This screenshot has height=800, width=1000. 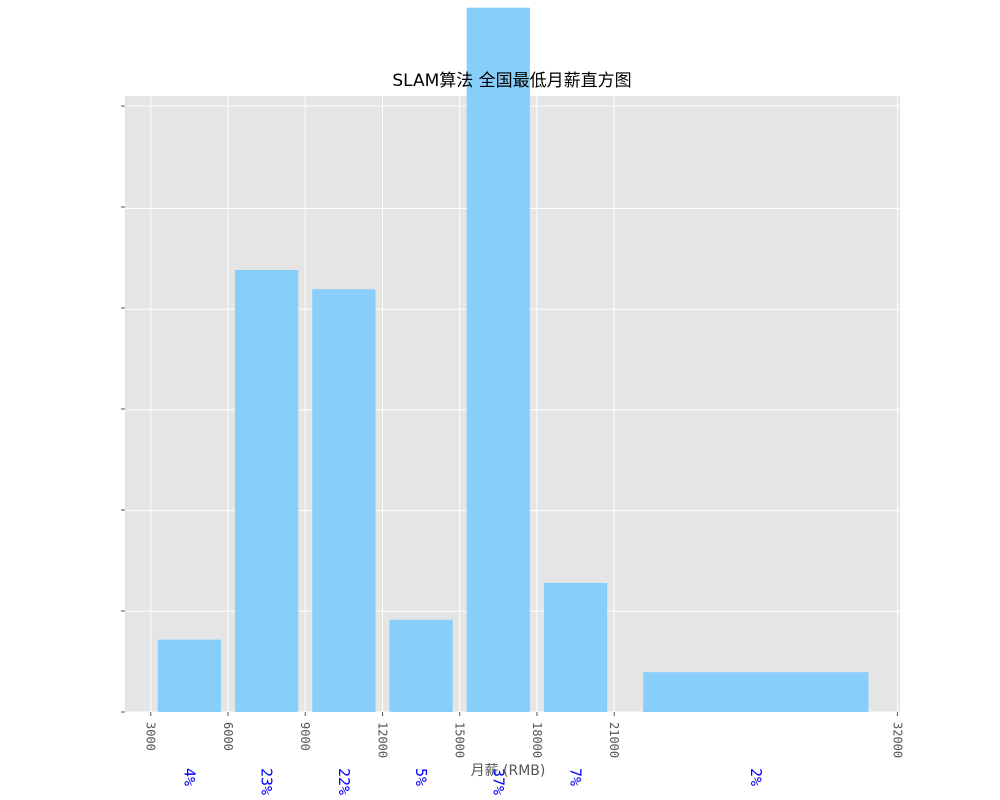 I want to click on percent-label: 4%, so click(x=189, y=777).